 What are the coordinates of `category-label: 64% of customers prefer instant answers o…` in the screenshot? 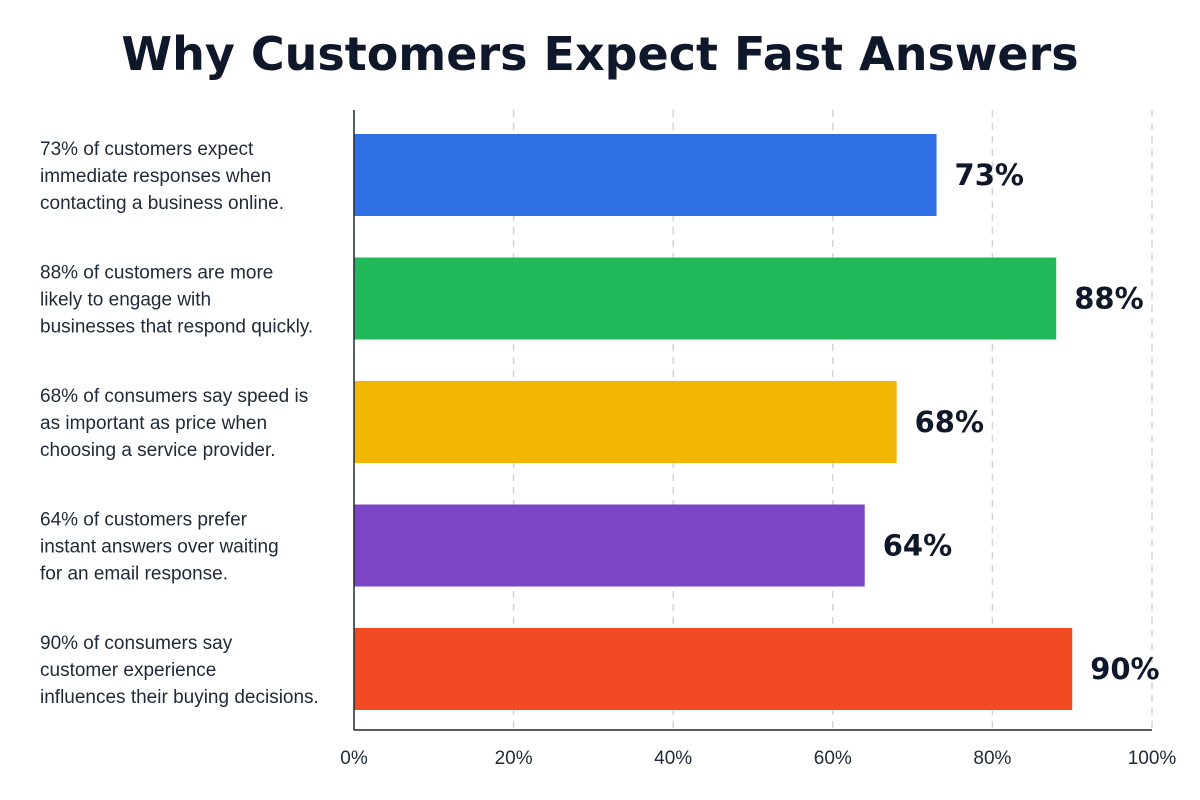 It's located at (159, 547).